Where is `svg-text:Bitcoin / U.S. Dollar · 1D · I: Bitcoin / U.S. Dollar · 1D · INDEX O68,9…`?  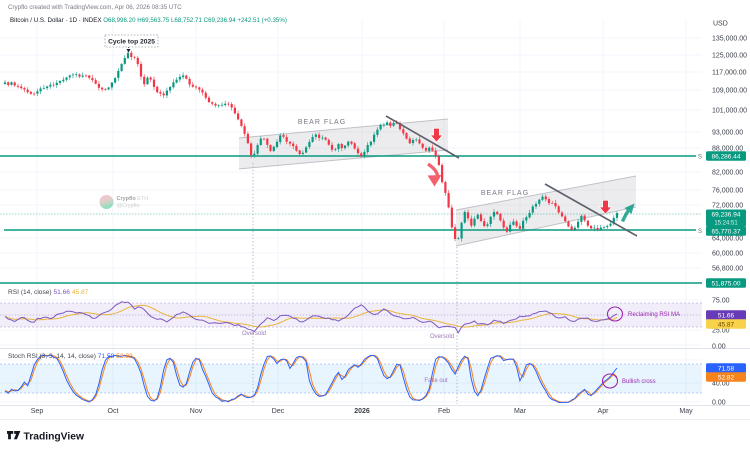
svg-text:Bitcoin / U.S. Dollar · 1D · I: Bitcoin / U.S. Dollar · 1D · INDEX O68,9… is located at coordinates (148, 20).